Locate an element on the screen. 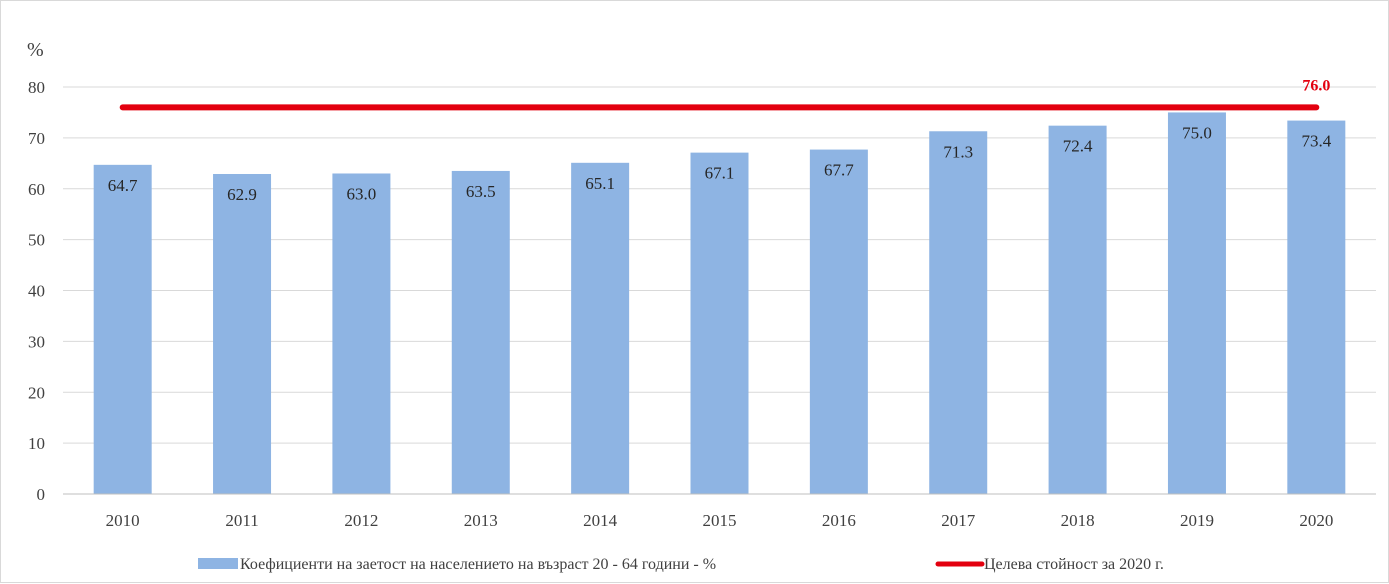 The image size is (1389, 584). bar-2017 is located at coordinates (958, 313).